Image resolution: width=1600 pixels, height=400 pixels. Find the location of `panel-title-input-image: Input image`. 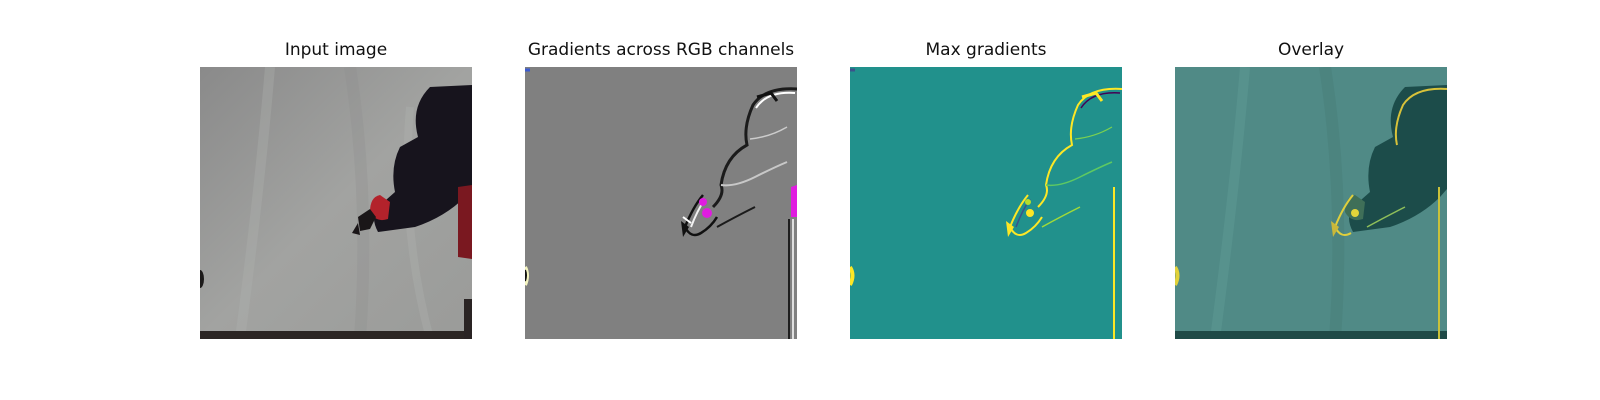

panel-title-input-image: Input image is located at coordinates (336, 50).